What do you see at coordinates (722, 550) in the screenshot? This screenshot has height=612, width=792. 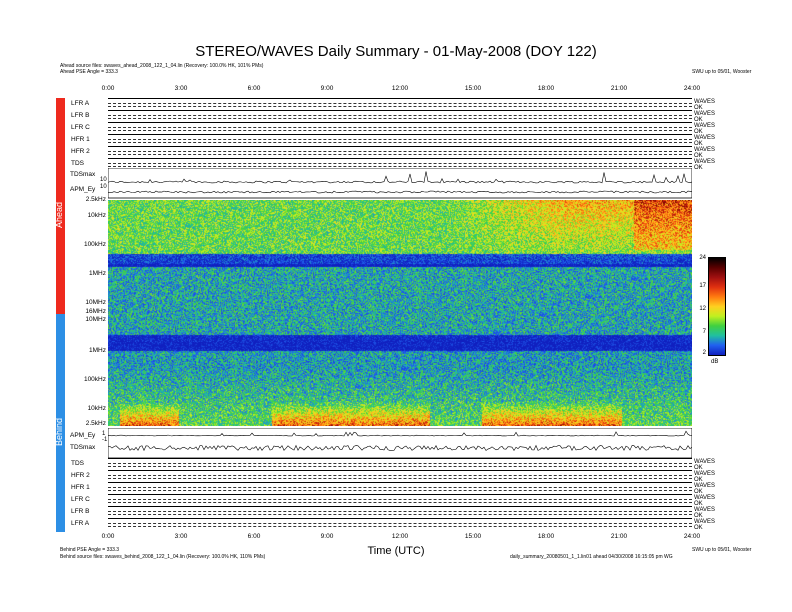 I see `footer-right-1: SWU up to 05/01, Wooster` at bounding box center [722, 550].